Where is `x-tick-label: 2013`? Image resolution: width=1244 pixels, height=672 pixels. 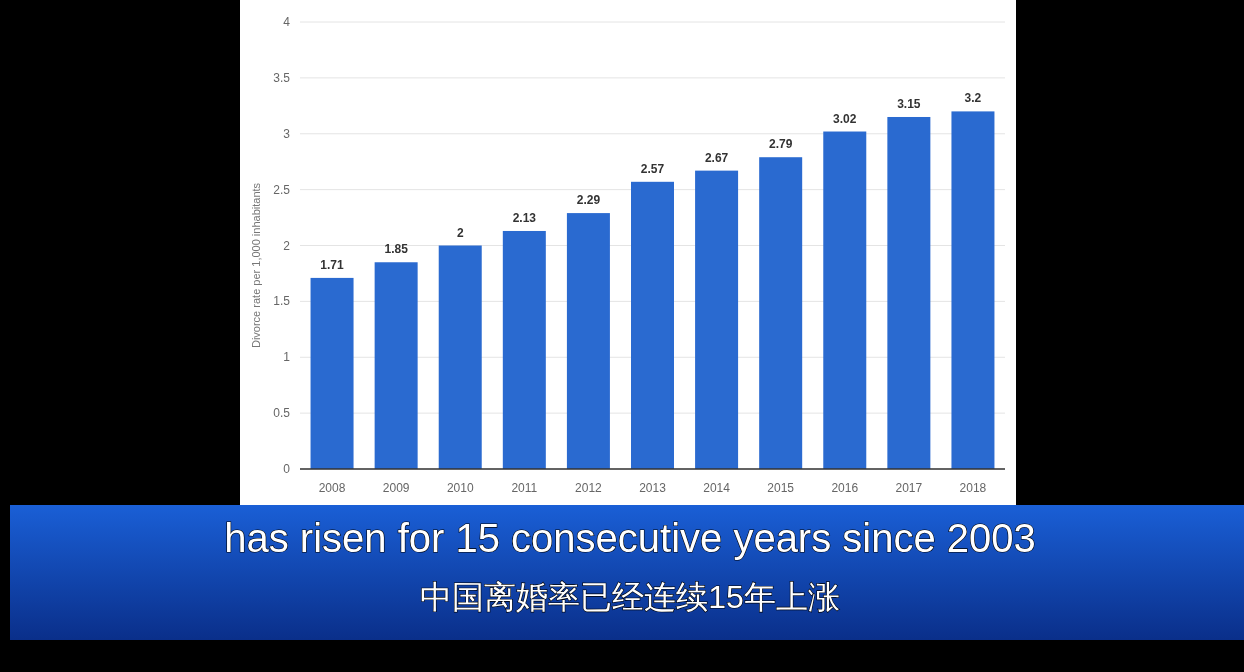
x-tick-label: 2013 is located at coordinates (653, 488).